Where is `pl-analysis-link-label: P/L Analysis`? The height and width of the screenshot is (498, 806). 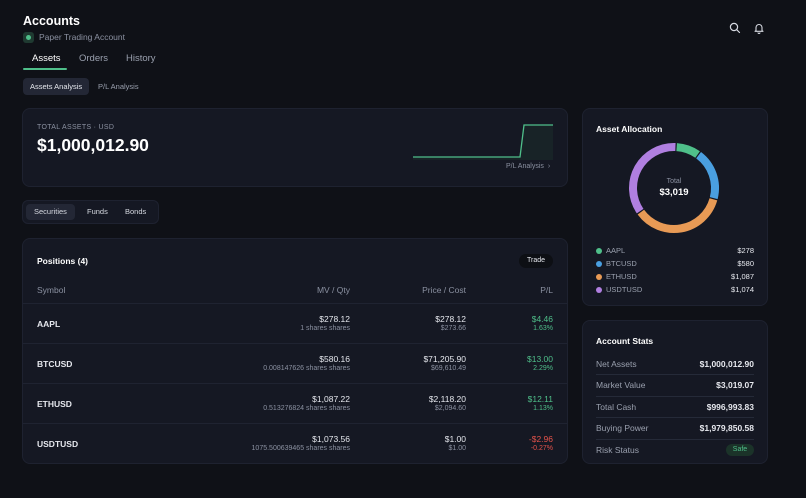
pl-analysis-link-label: P/L Analysis is located at coordinates (525, 166).